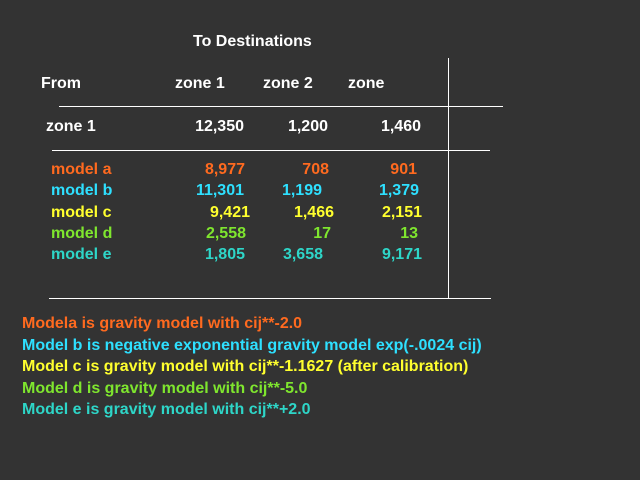 The height and width of the screenshot is (480, 640). Describe the element at coordinates (252, 41) in the screenshot. I see `table-title: To Destinations` at that location.